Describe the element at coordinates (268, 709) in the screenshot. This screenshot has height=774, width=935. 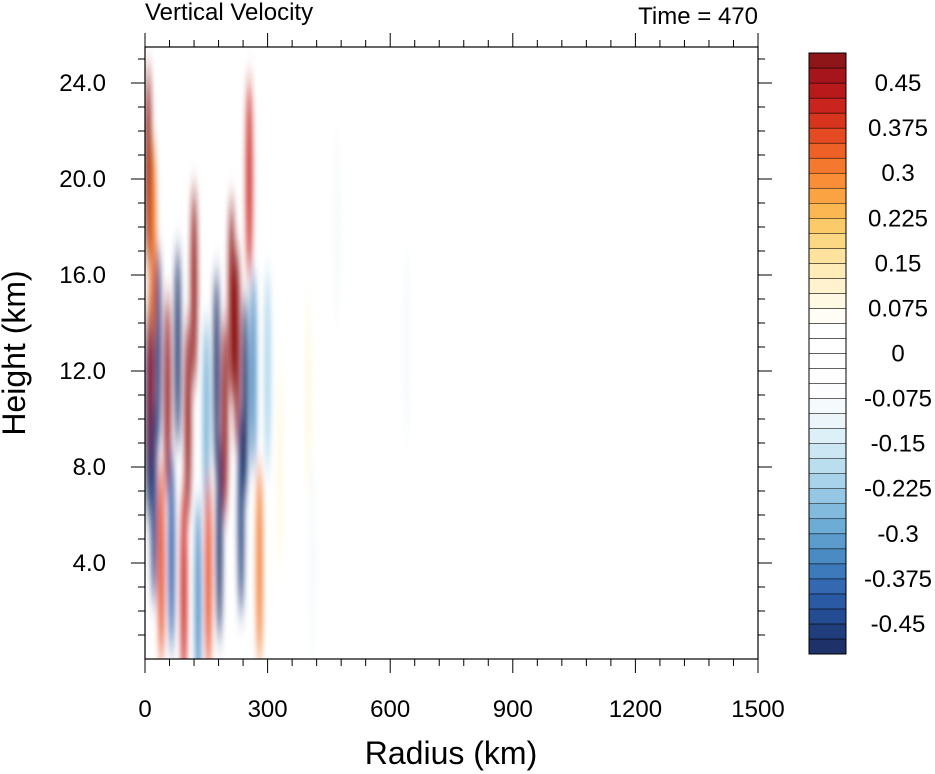
I see `x-tick-label: 300` at that location.